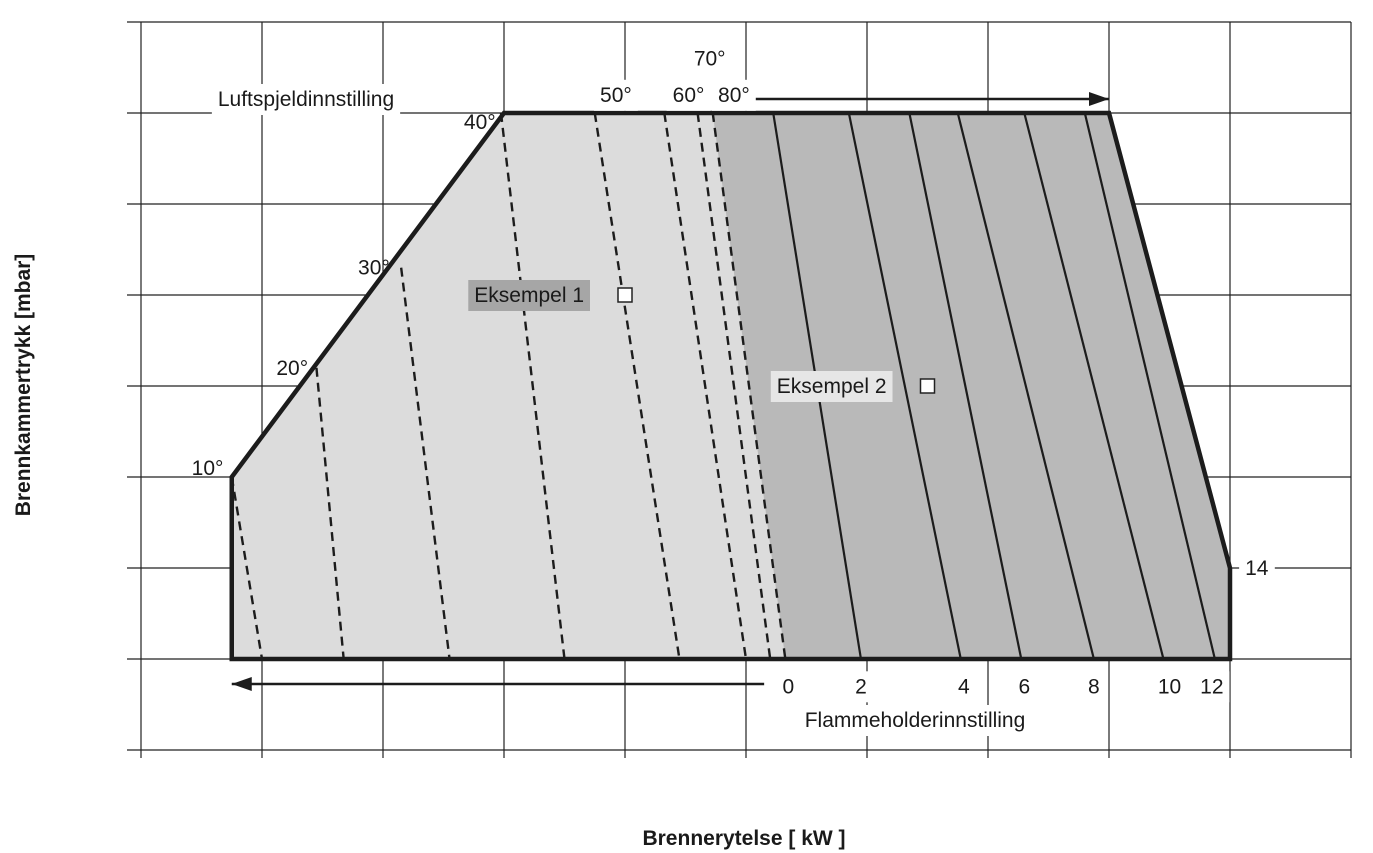  Describe the element at coordinates (208, 468) in the screenshot. I see `air-damper-label: 10°` at that location.